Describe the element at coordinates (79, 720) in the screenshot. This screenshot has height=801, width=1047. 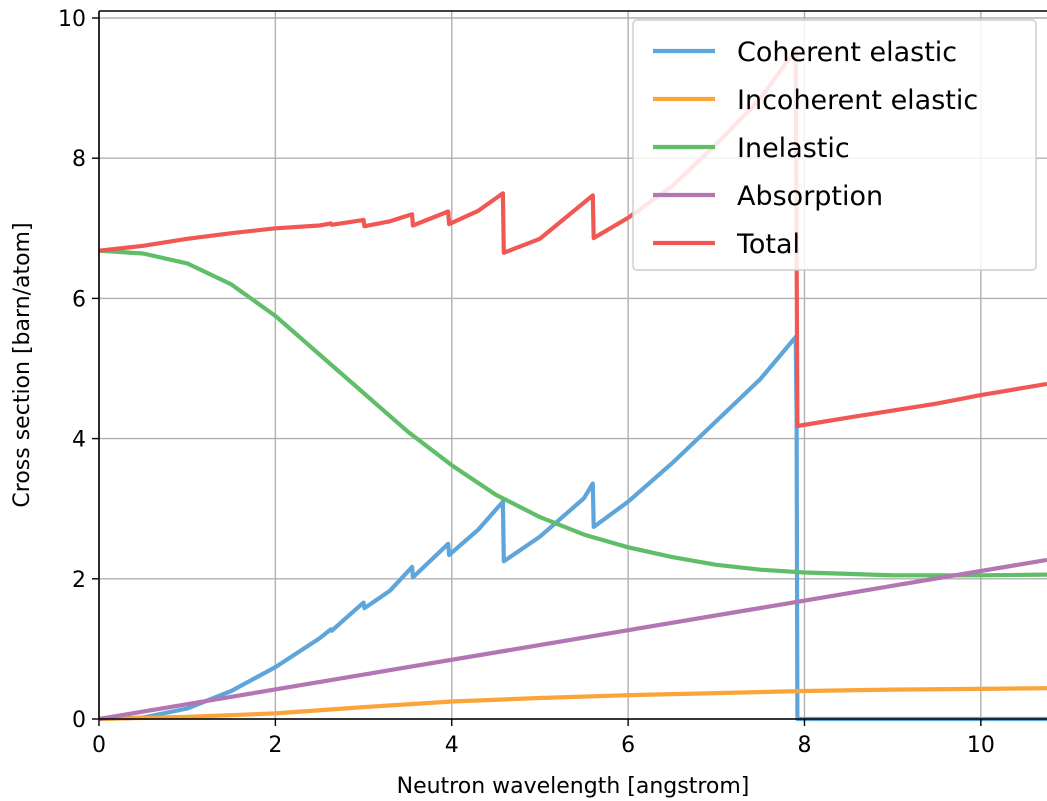
I see `y-tick-label: 0` at that location.